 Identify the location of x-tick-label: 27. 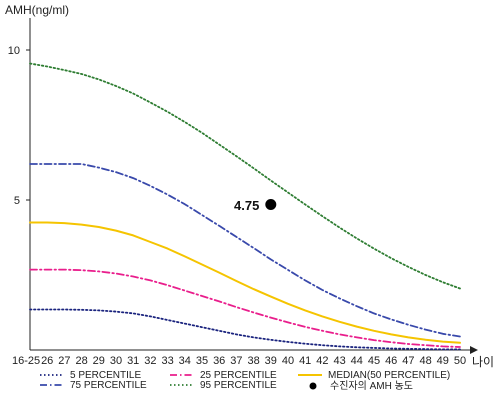
(64, 361).